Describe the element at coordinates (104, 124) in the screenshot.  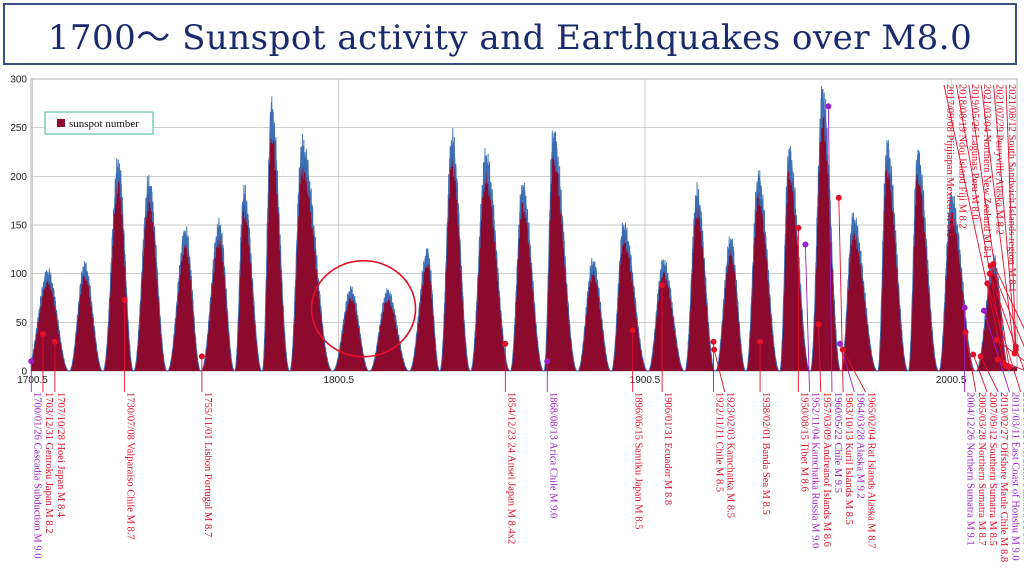
I see `legend-label: sunspot number` at that location.